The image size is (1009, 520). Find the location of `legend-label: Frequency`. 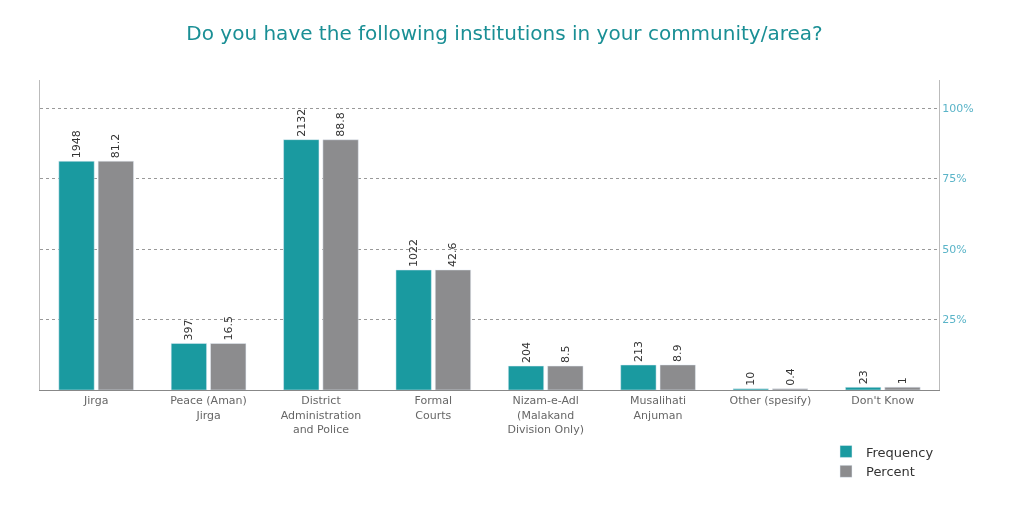

legend-label: Frequency is located at coordinates (900, 452).